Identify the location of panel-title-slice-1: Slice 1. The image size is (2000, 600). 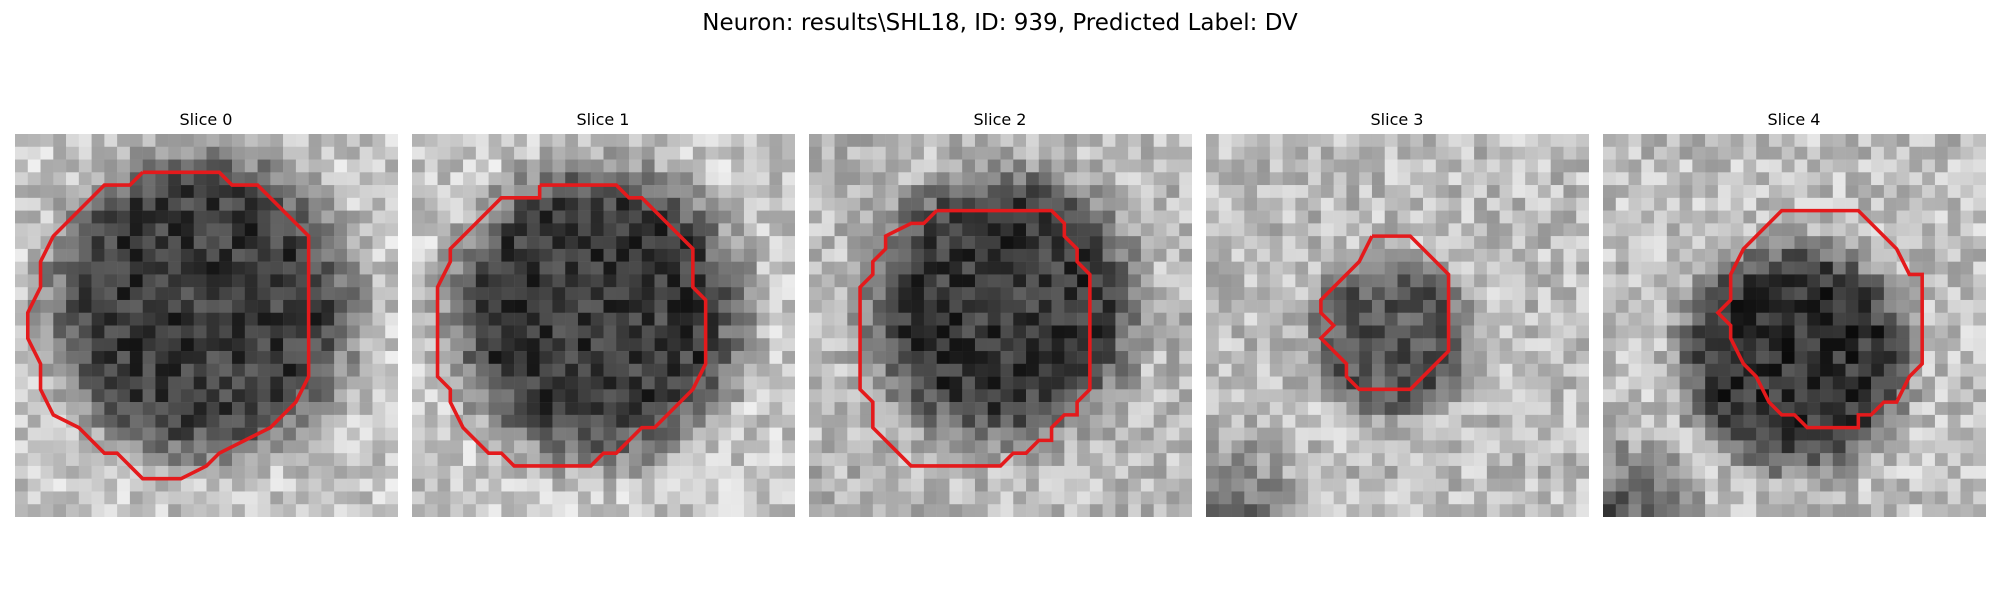
(603, 119).